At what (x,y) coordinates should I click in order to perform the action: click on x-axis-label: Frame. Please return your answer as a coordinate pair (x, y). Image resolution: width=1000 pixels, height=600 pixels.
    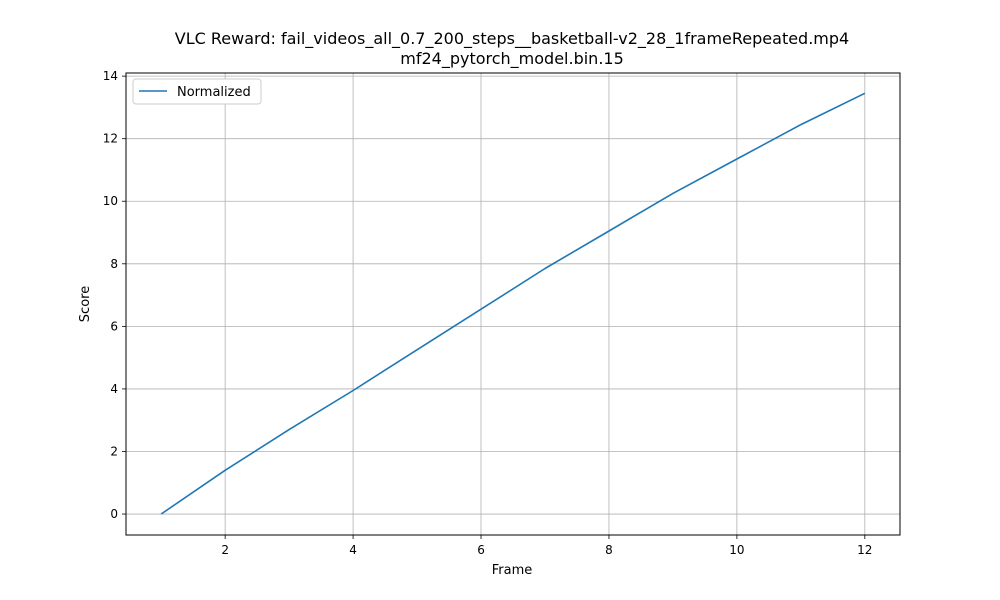
    Looking at the image, I should click on (512, 570).